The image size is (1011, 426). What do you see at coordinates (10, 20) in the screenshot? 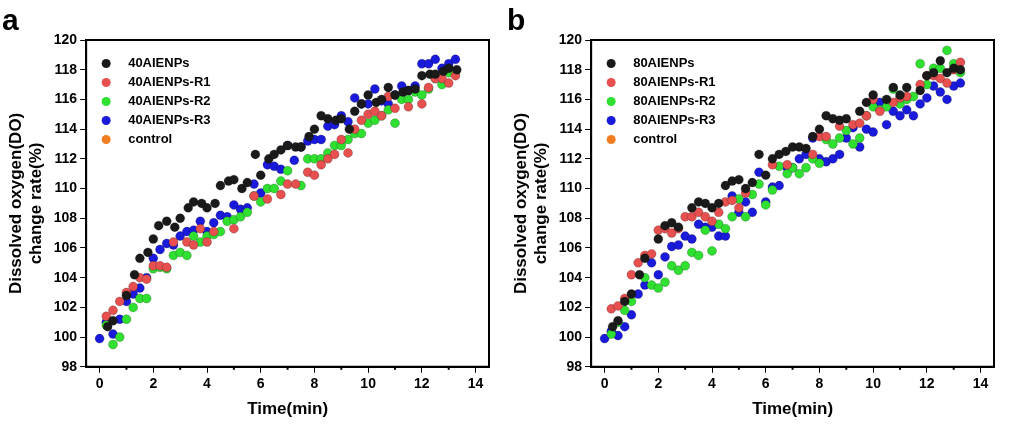
I see `chart-title: a` at bounding box center [10, 20].